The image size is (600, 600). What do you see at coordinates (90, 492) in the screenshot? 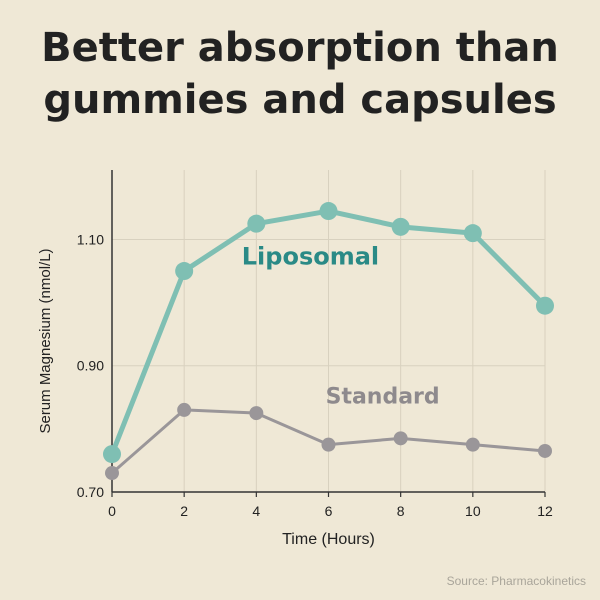
I see `y-tick-label: 0.70` at bounding box center [90, 492].